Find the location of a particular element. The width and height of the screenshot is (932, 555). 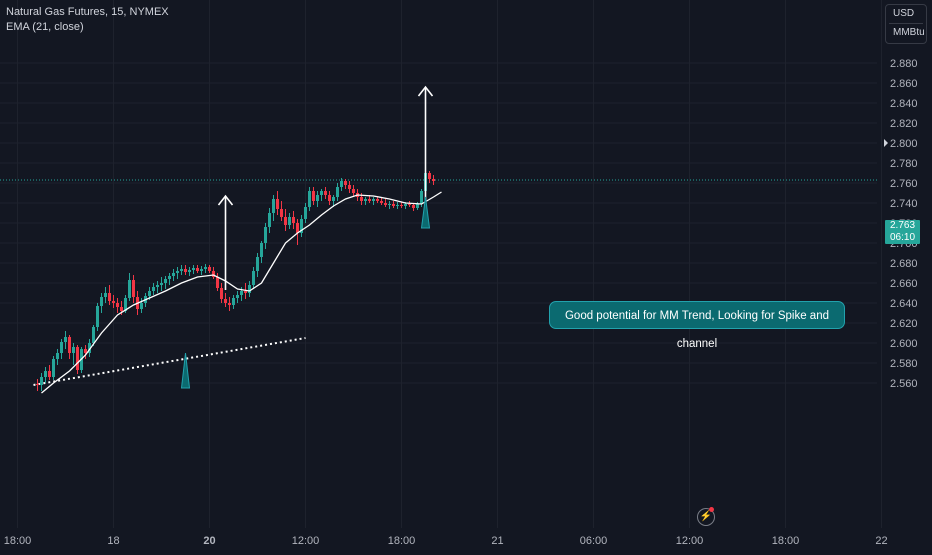

indicator-label: EMA (21, close) is located at coordinates (45, 27).